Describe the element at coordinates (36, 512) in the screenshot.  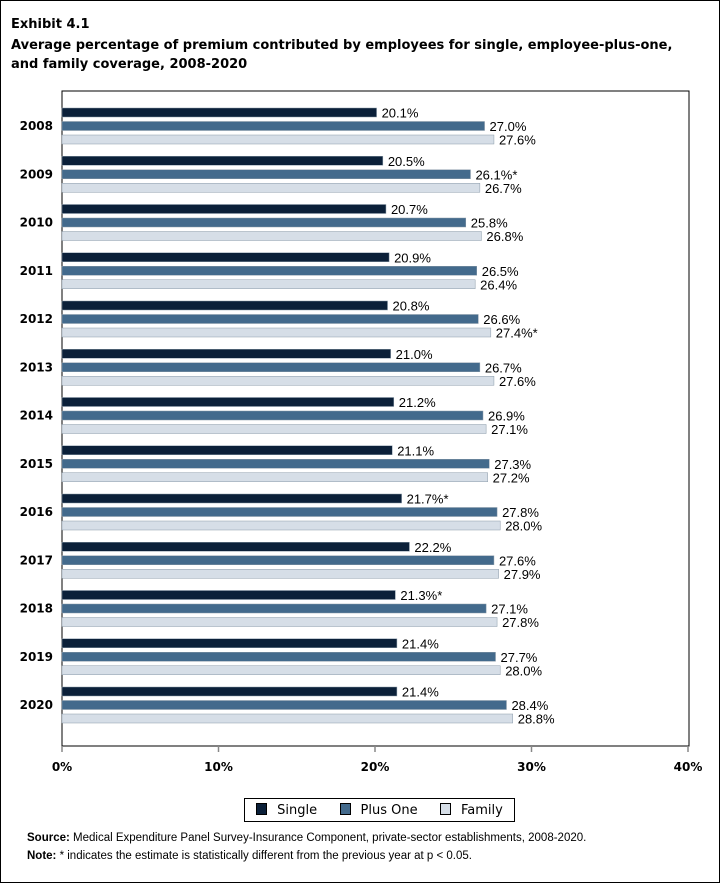
I see `category-label: 2016` at that location.